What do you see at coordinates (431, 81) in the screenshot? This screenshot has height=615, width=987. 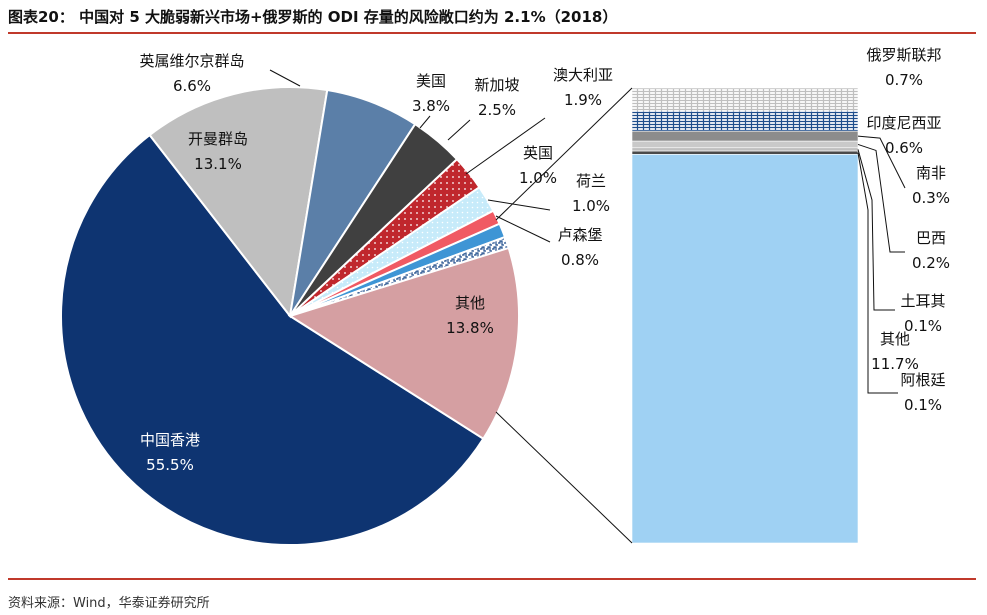 I see `pie-label-name-4: 美国` at bounding box center [431, 81].